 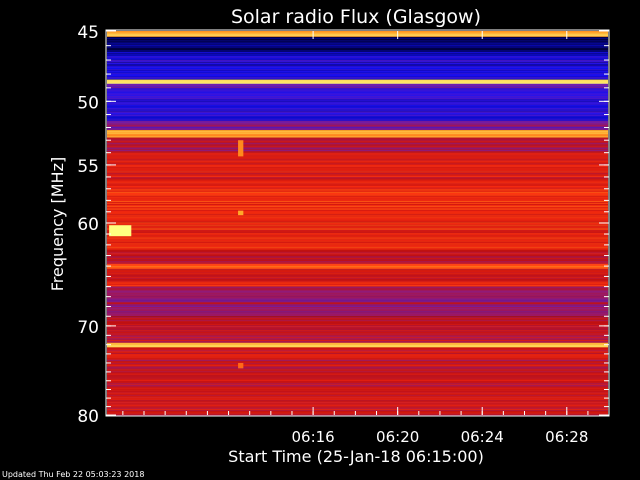 What do you see at coordinates (88, 225) in the screenshot?
I see `y-tick-label: 60` at bounding box center [88, 225].